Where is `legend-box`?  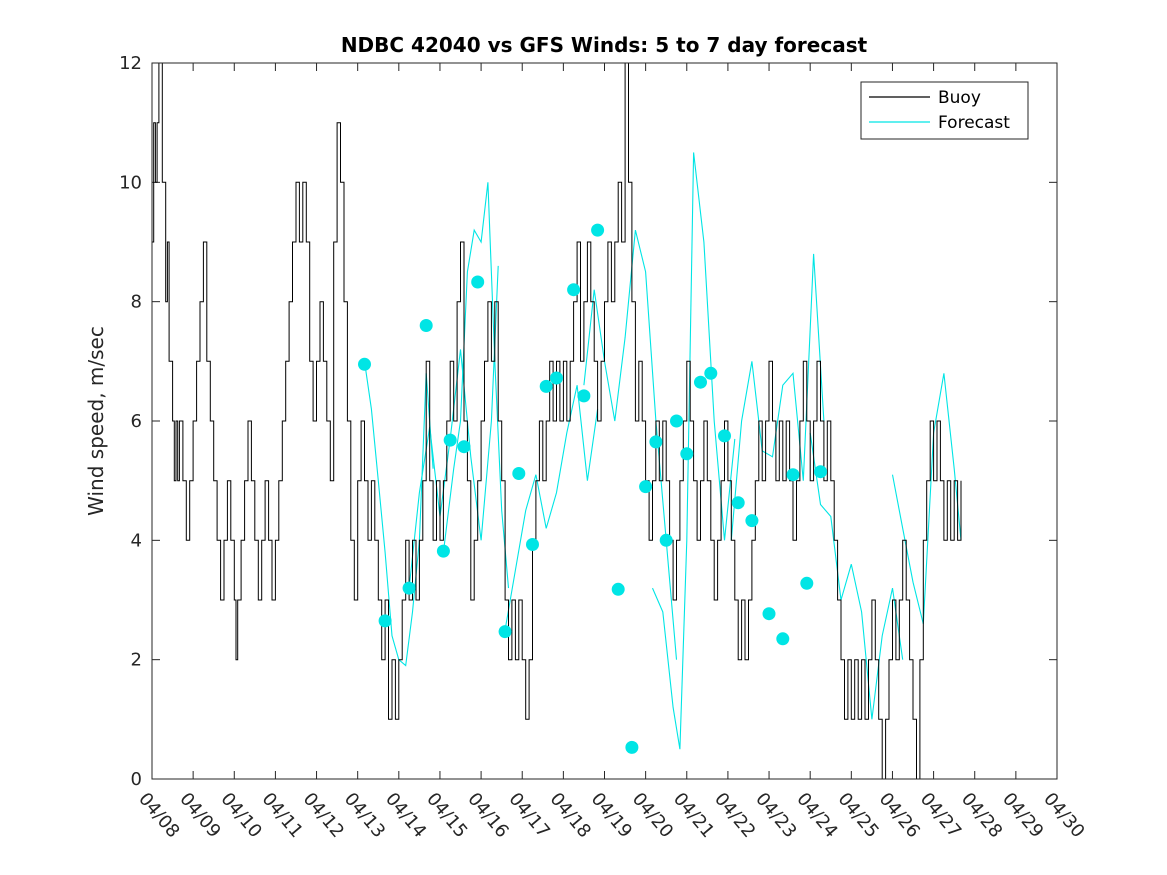
legend-box is located at coordinates (944, 110).